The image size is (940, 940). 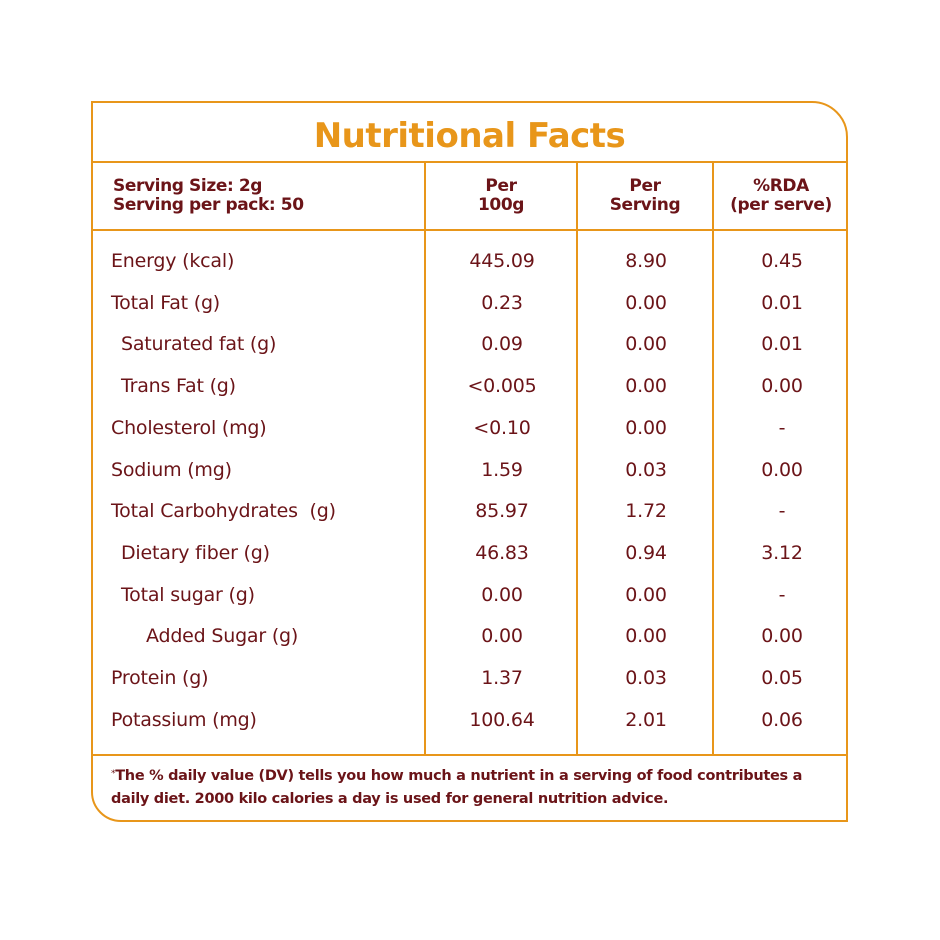 I want to click on title-divider, so click(x=469, y=162).